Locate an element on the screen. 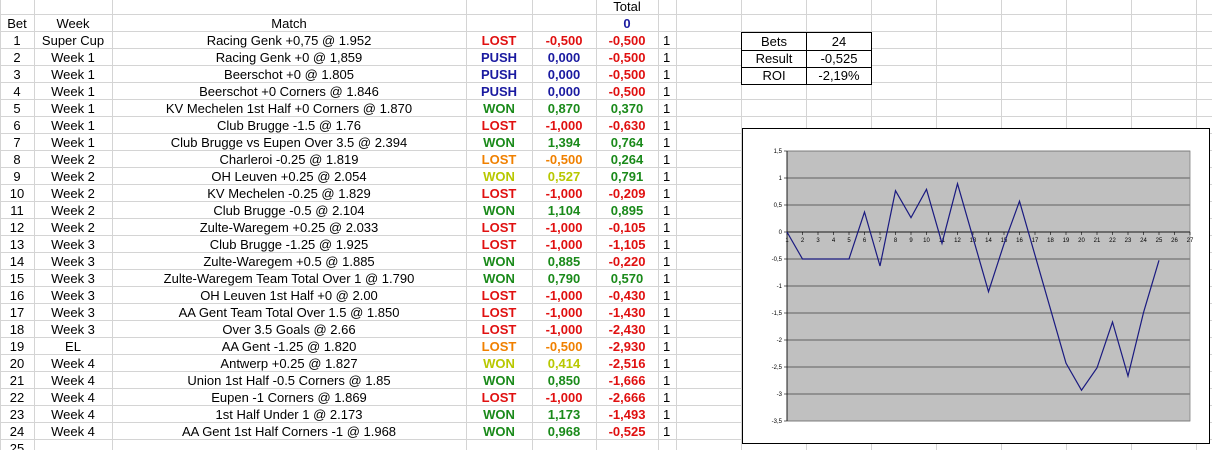 The image size is (1212, 450). result-cell: PUSH is located at coordinates (499, 91).